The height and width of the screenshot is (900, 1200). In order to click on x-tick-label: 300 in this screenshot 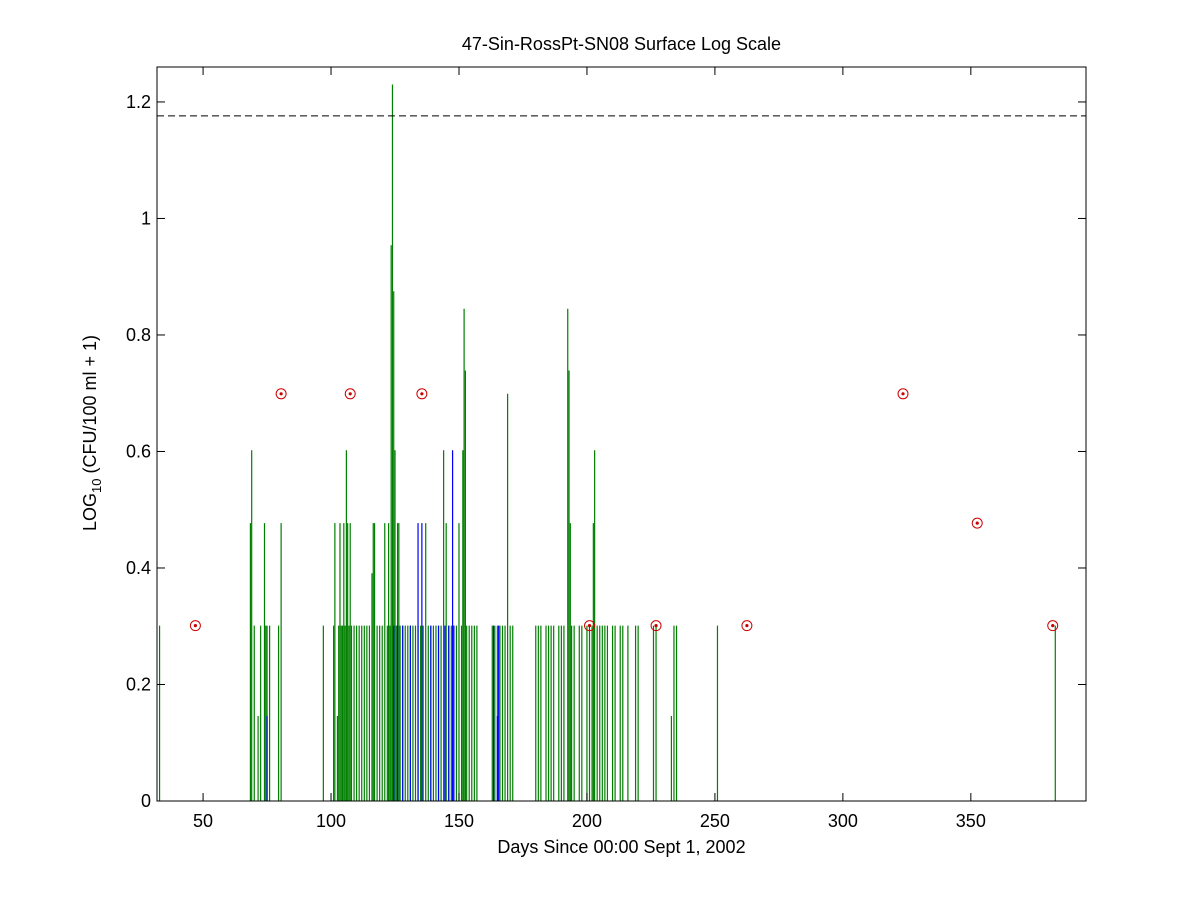, I will do `click(843, 821)`.